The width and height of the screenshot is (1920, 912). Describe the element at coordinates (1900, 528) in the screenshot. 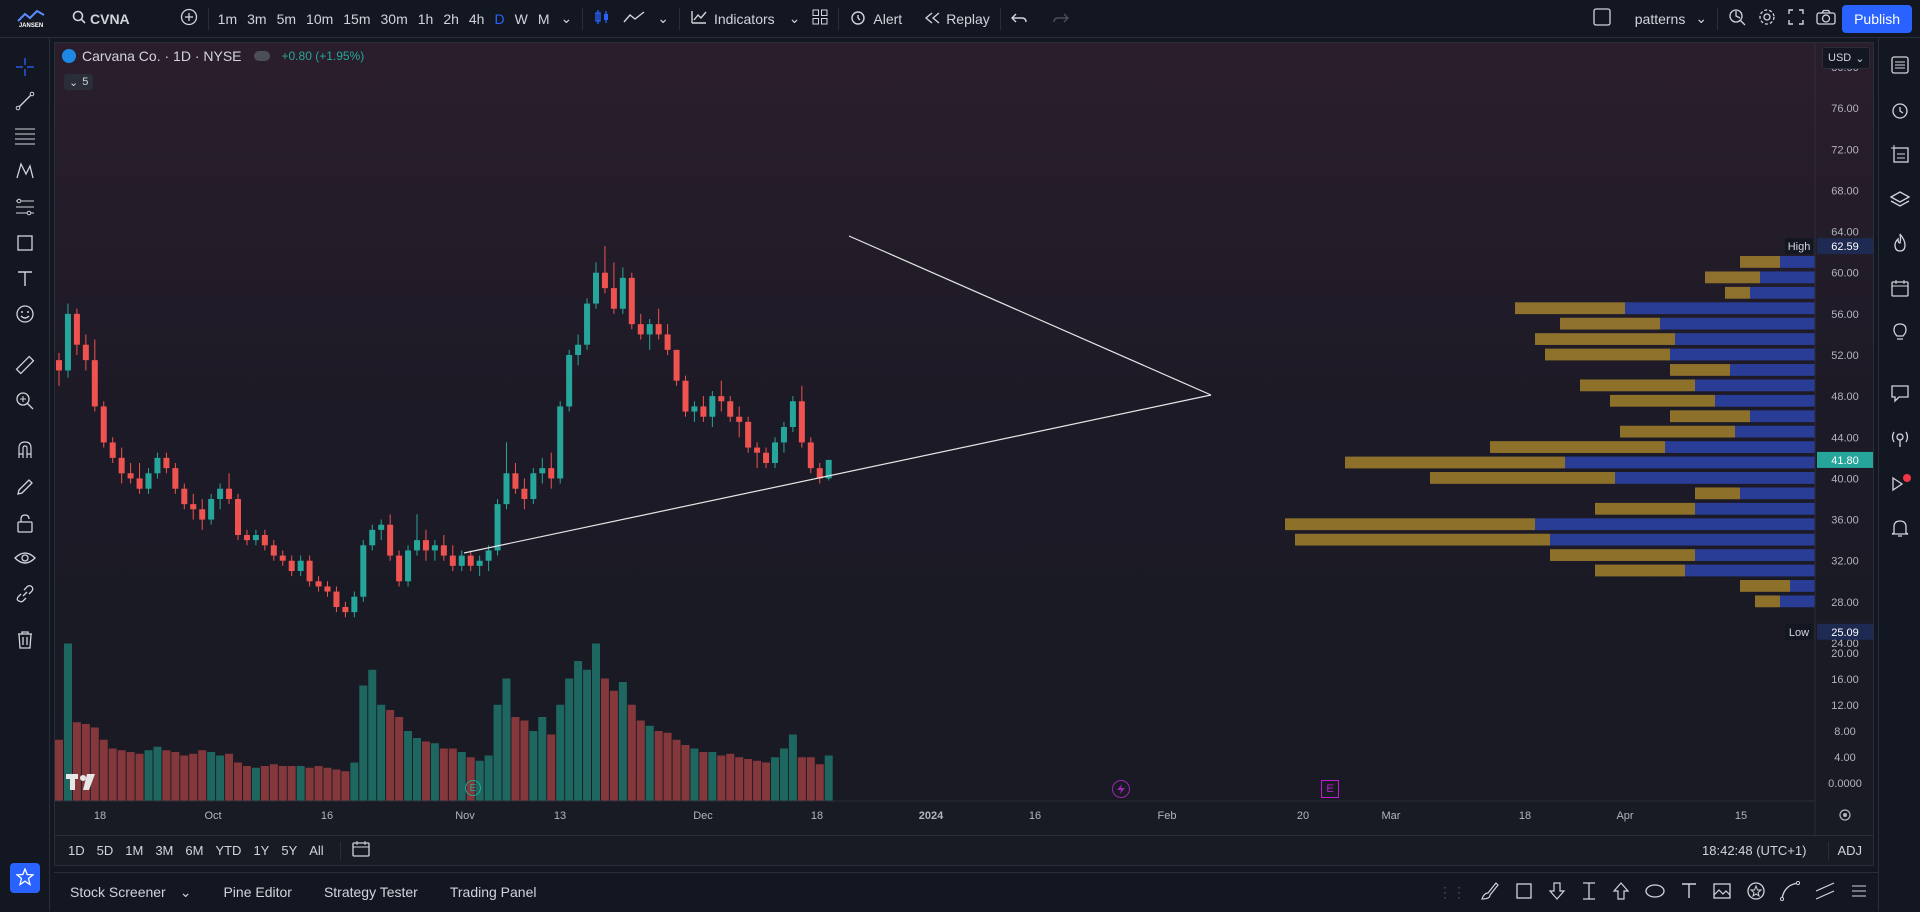

I see `bell-icon` at that location.